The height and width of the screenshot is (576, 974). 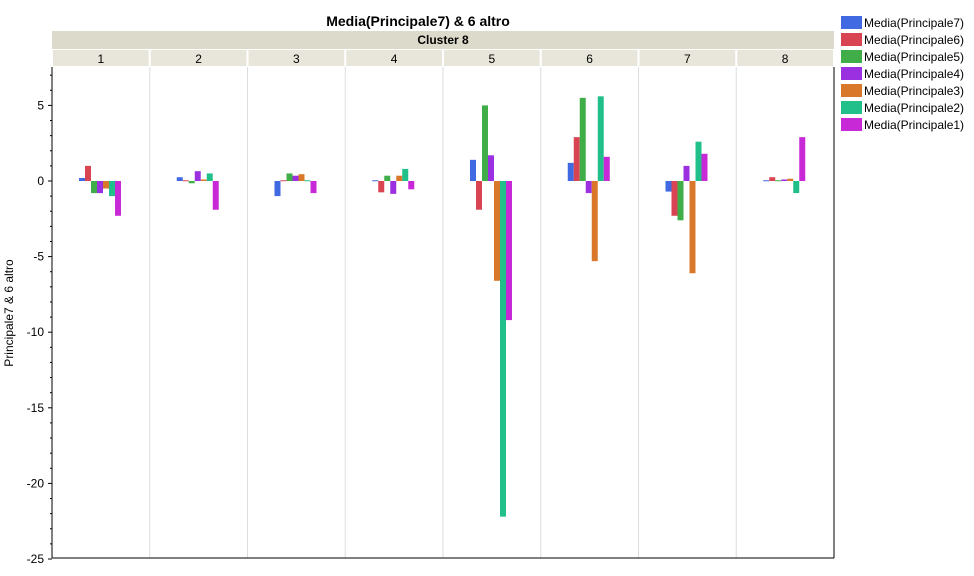 What do you see at coordinates (112, 189) in the screenshot?
I see `bar-1-s6` at bounding box center [112, 189].